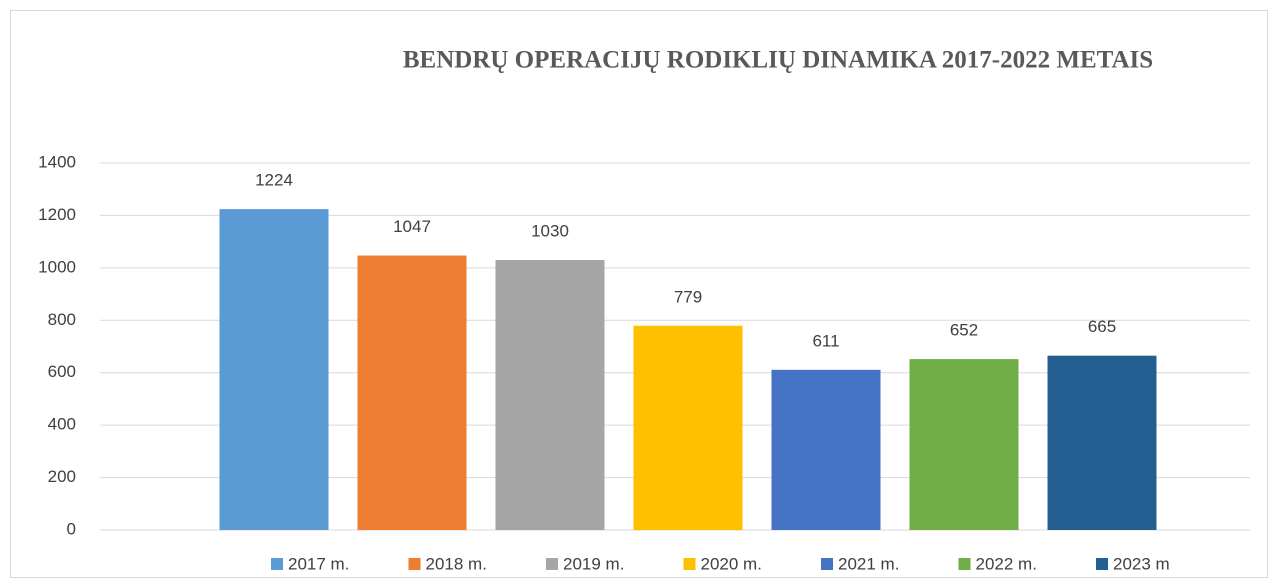 The height and width of the screenshot is (579, 1269). I want to click on data-label: 779, so click(688, 296).